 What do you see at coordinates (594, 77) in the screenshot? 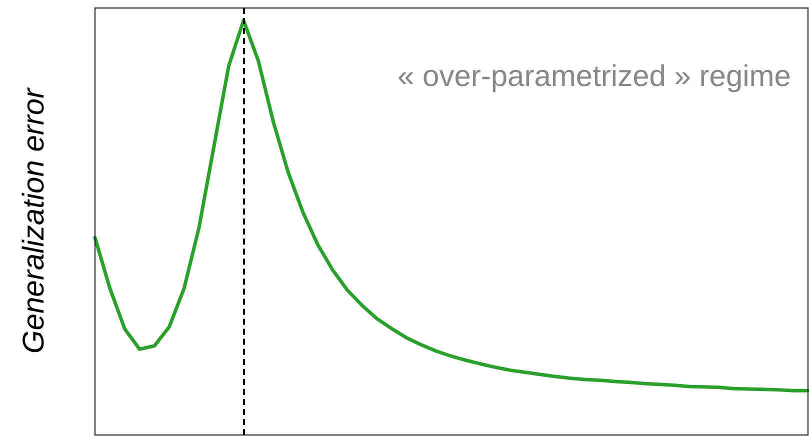
I see `annotation: « over-parametrized » regime` at bounding box center [594, 77].